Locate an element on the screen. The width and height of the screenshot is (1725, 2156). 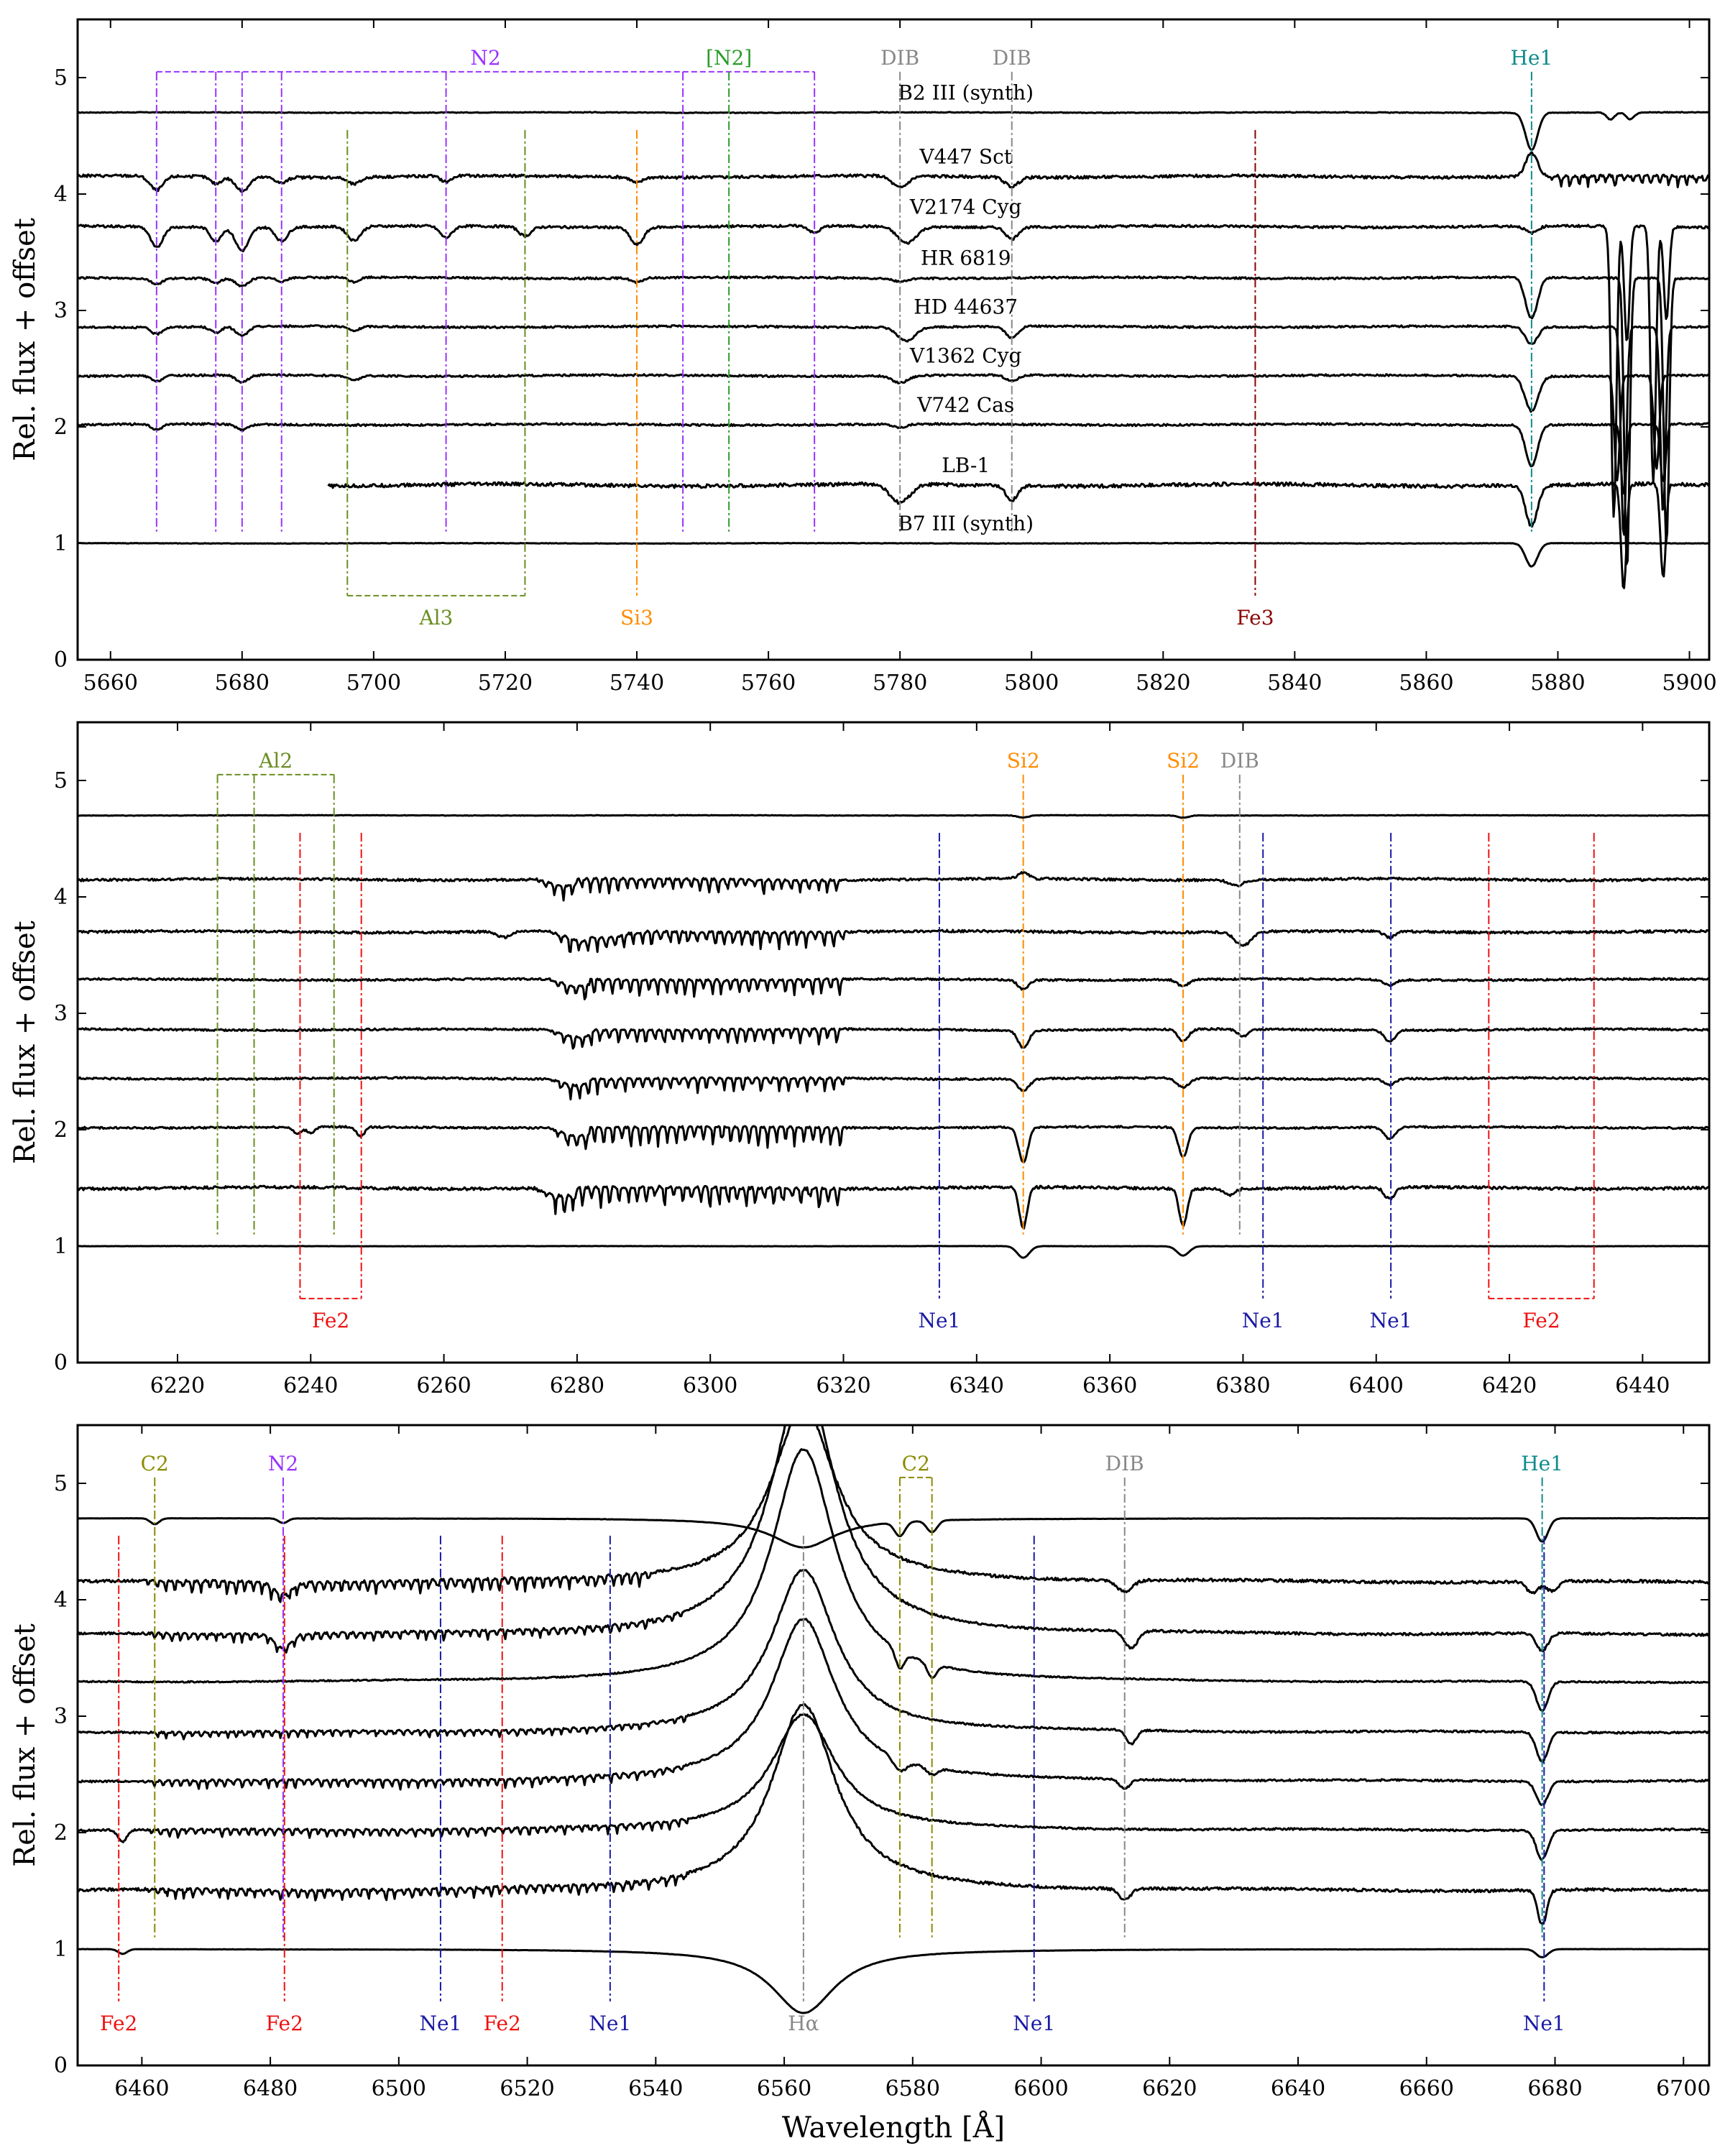
star-label: B2 III (synth) is located at coordinates (966, 93).